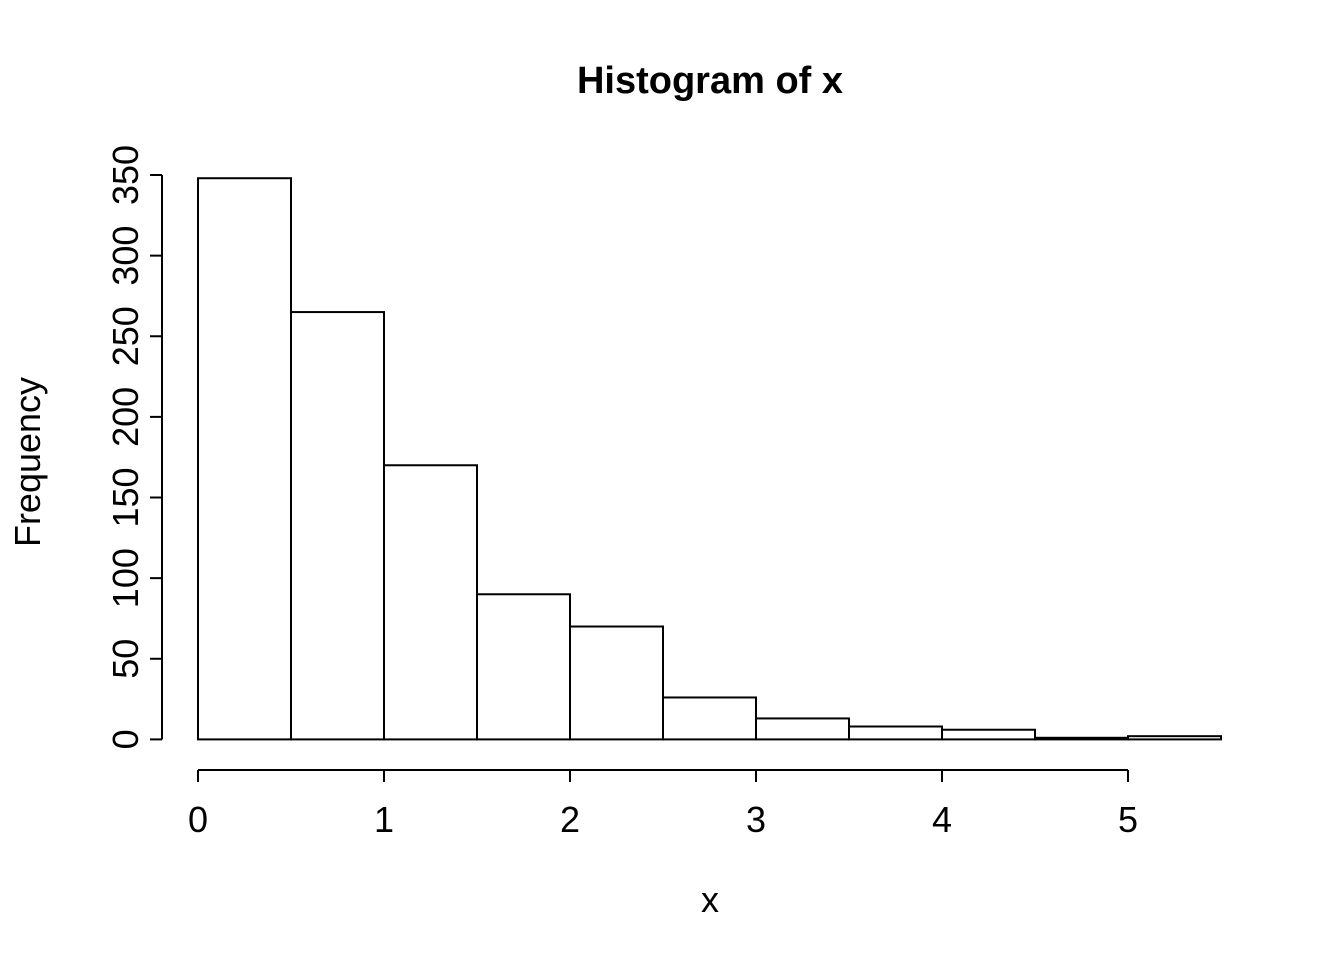 Image resolution: width=1344 pixels, height=960 pixels. Describe the element at coordinates (125, 417) in the screenshot. I see `y-tick-label: 200` at that location.